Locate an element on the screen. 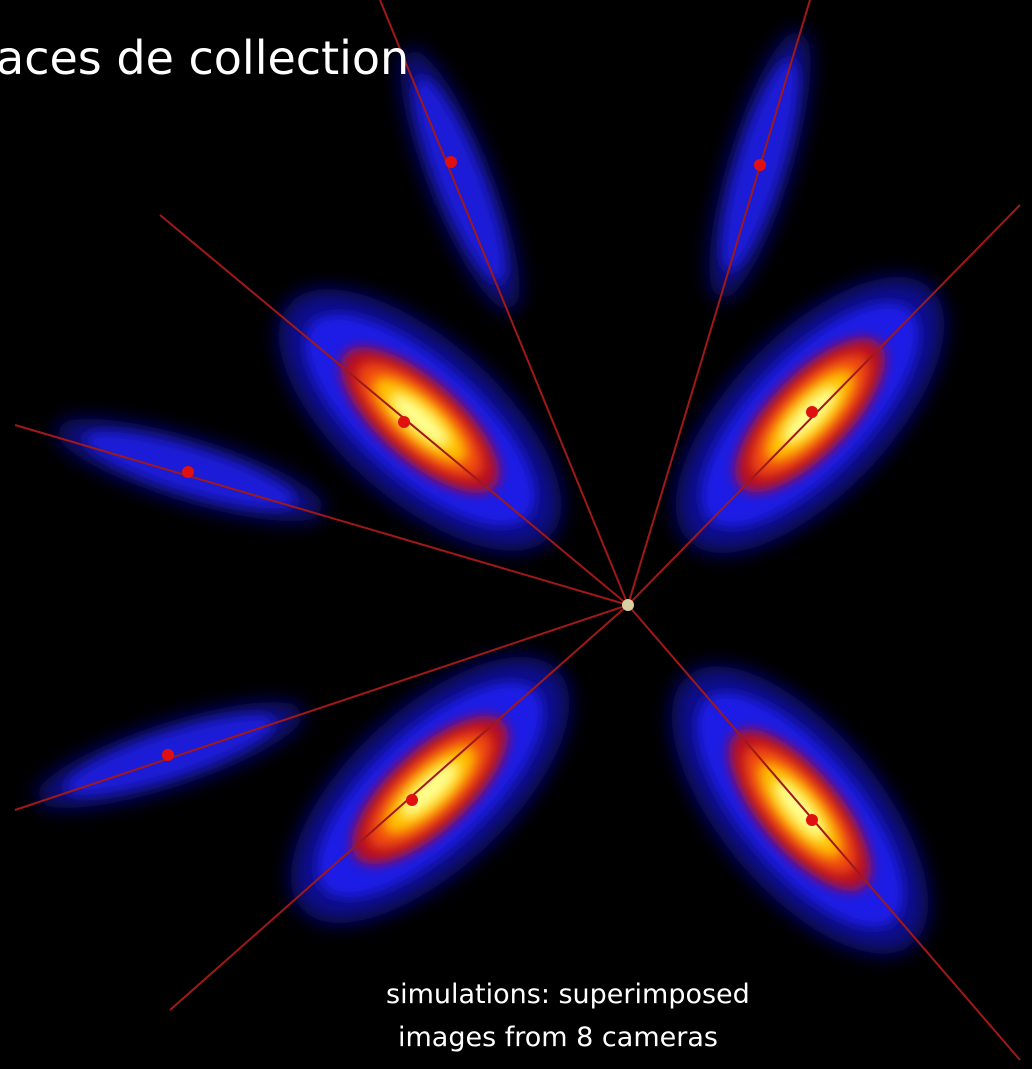 The width and height of the screenshot is (1032, 1069). slide-title: aces de collection is located at coordinates (204, 58).